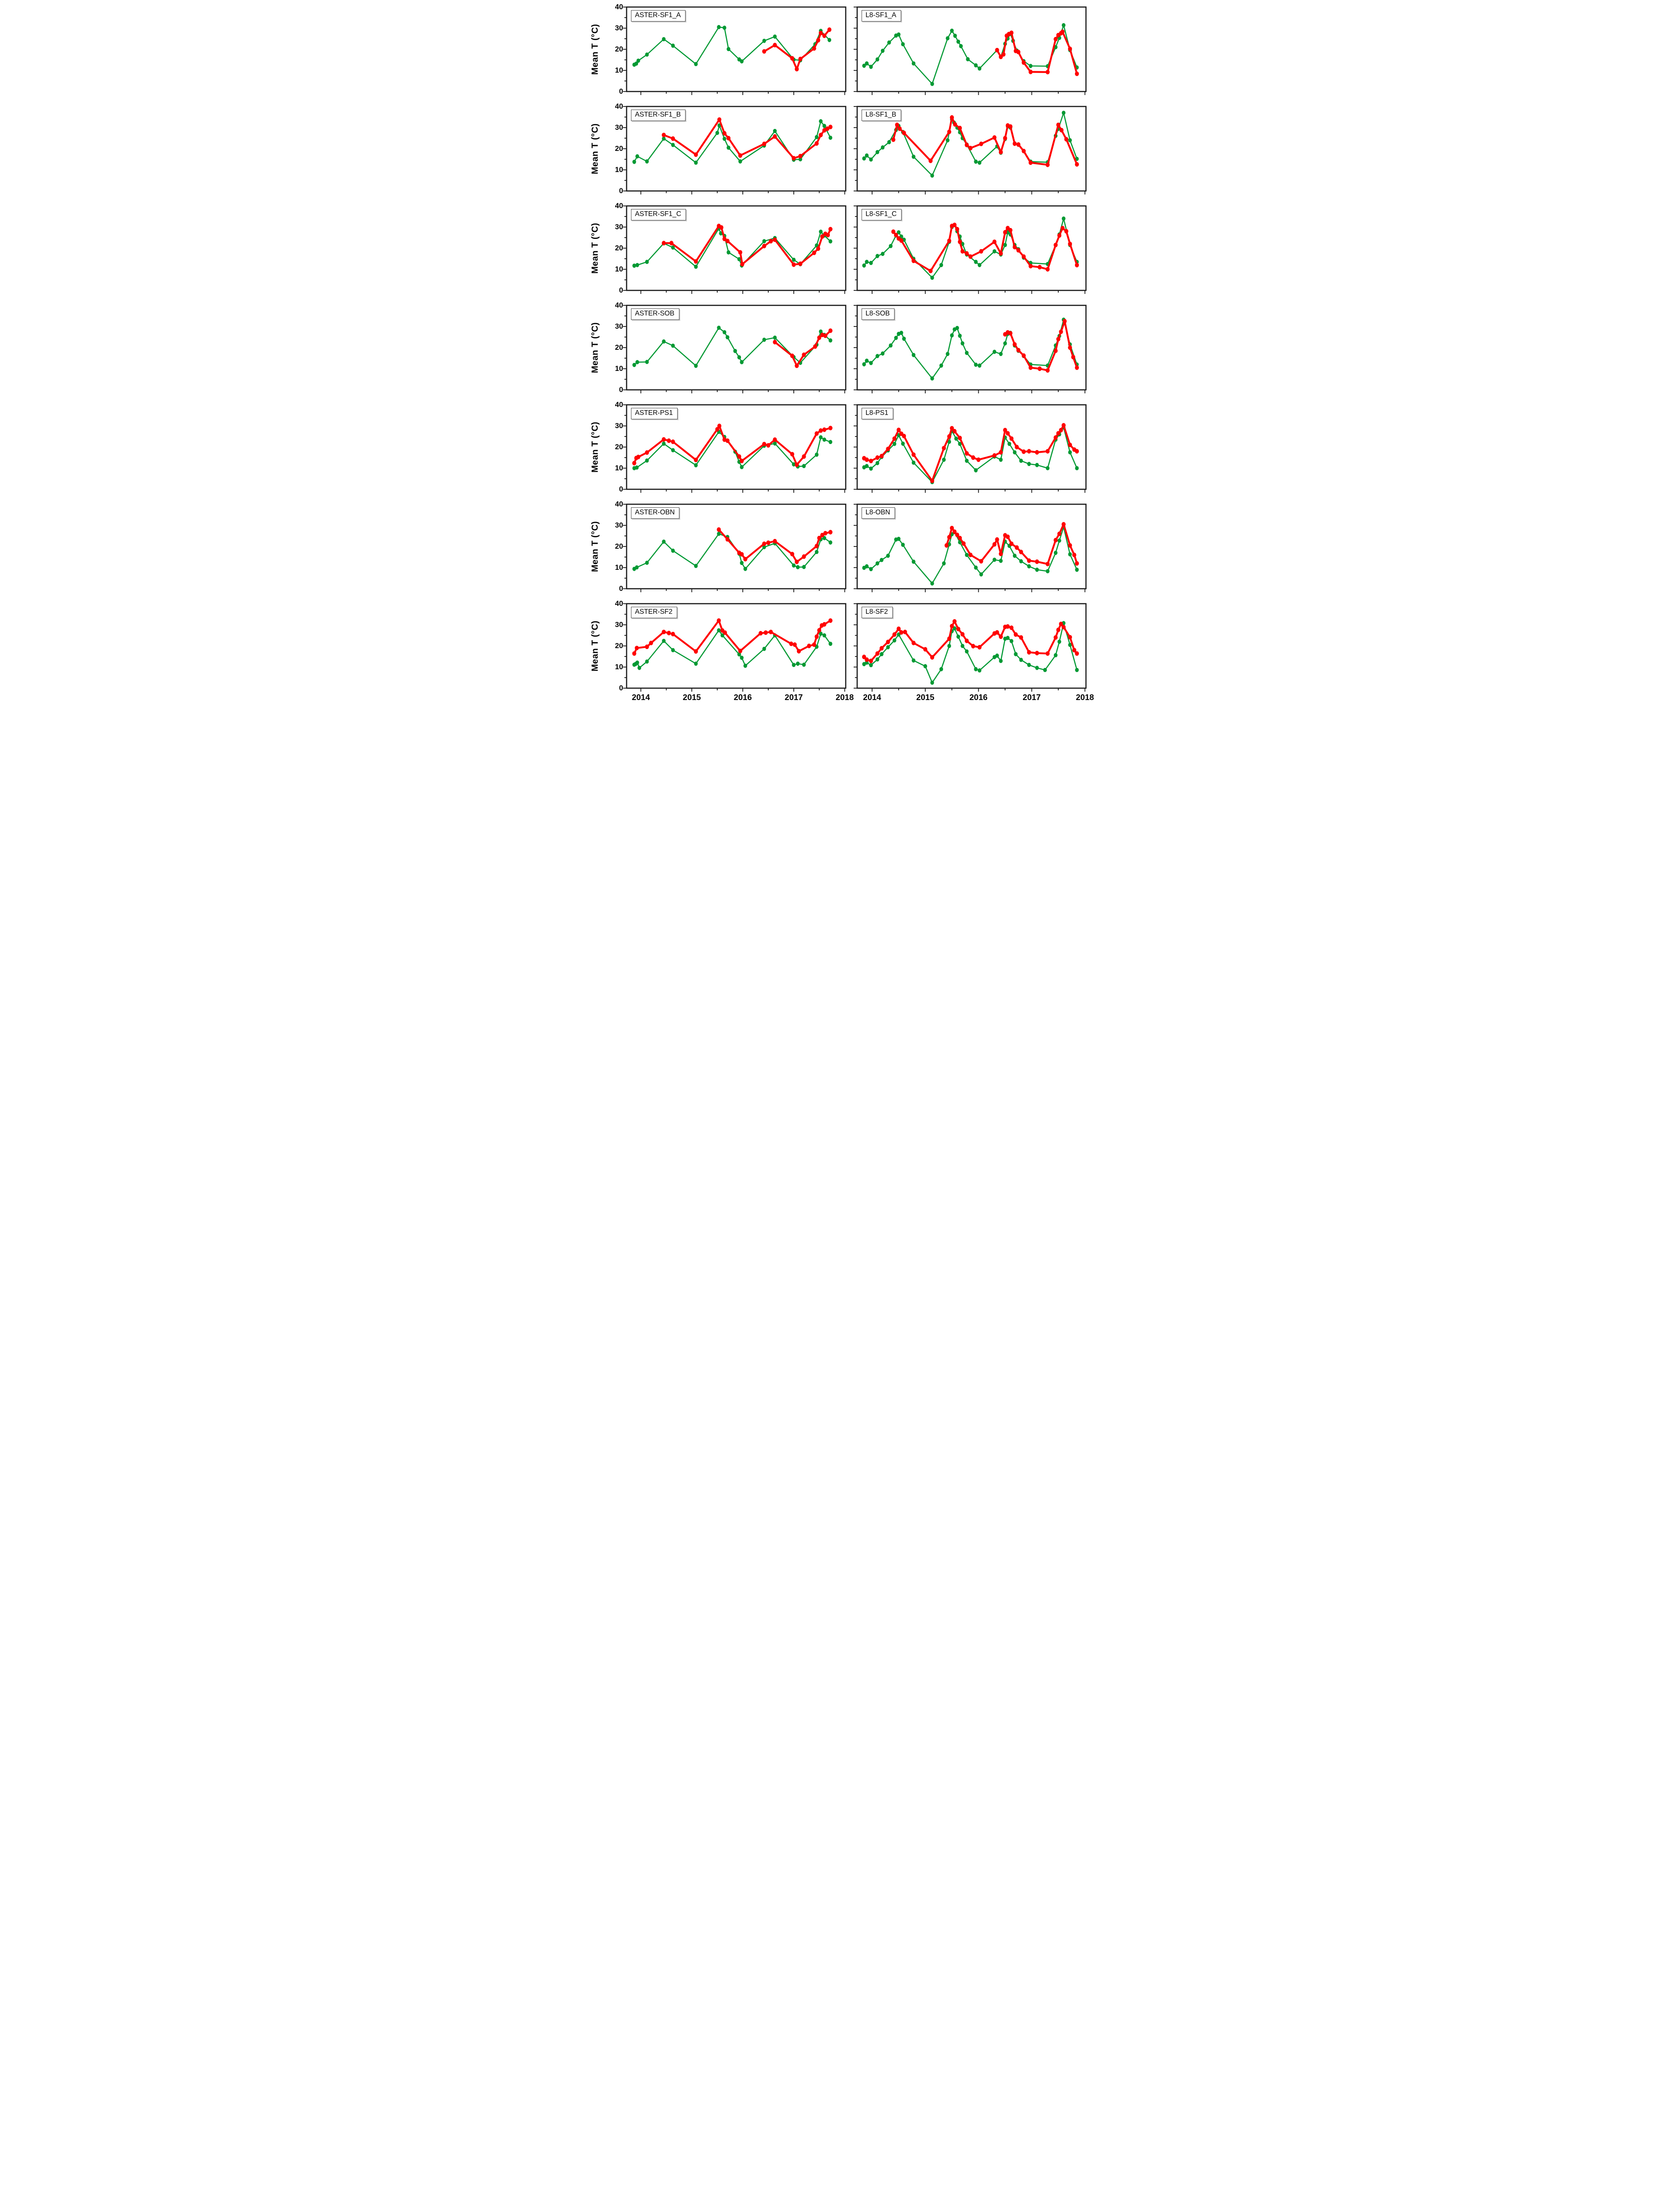 The image size is (1680, 2200). Describe the element at coordinates (619, 107) in the screenshot. I see `y-tick-label: 40` at that location.